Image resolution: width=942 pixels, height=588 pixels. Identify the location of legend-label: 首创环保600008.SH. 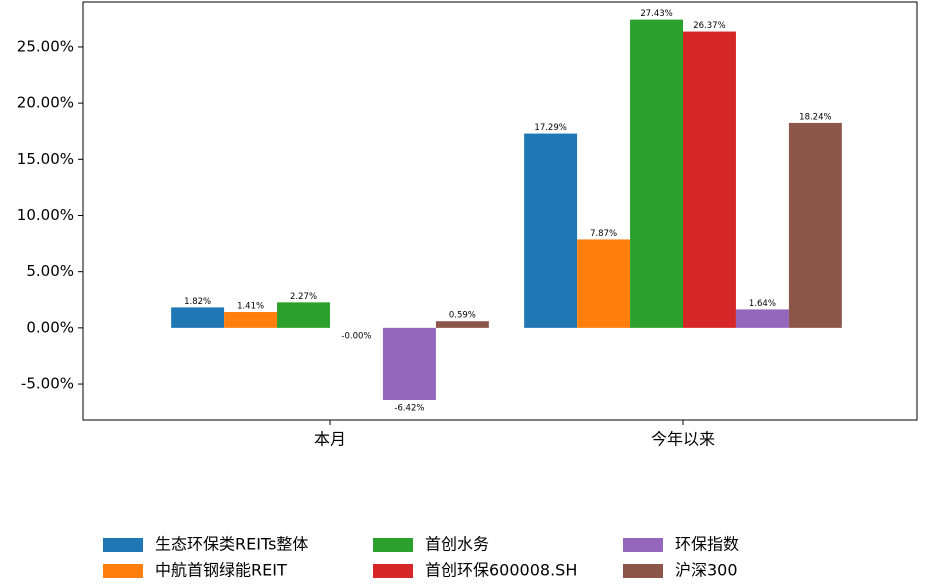
(501, 570).